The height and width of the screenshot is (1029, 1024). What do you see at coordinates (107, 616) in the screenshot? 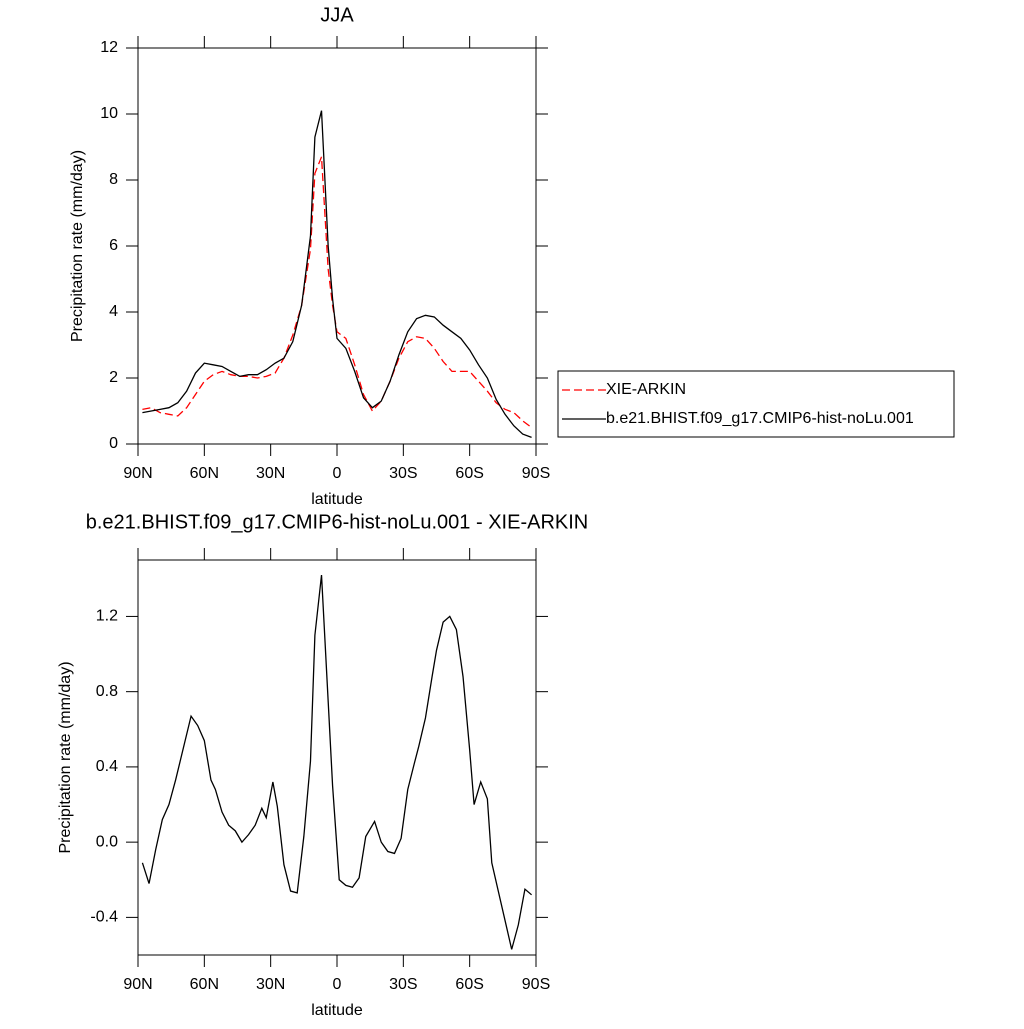
I see `y-tick-label: 1.2` at bounding box center [107, 616].